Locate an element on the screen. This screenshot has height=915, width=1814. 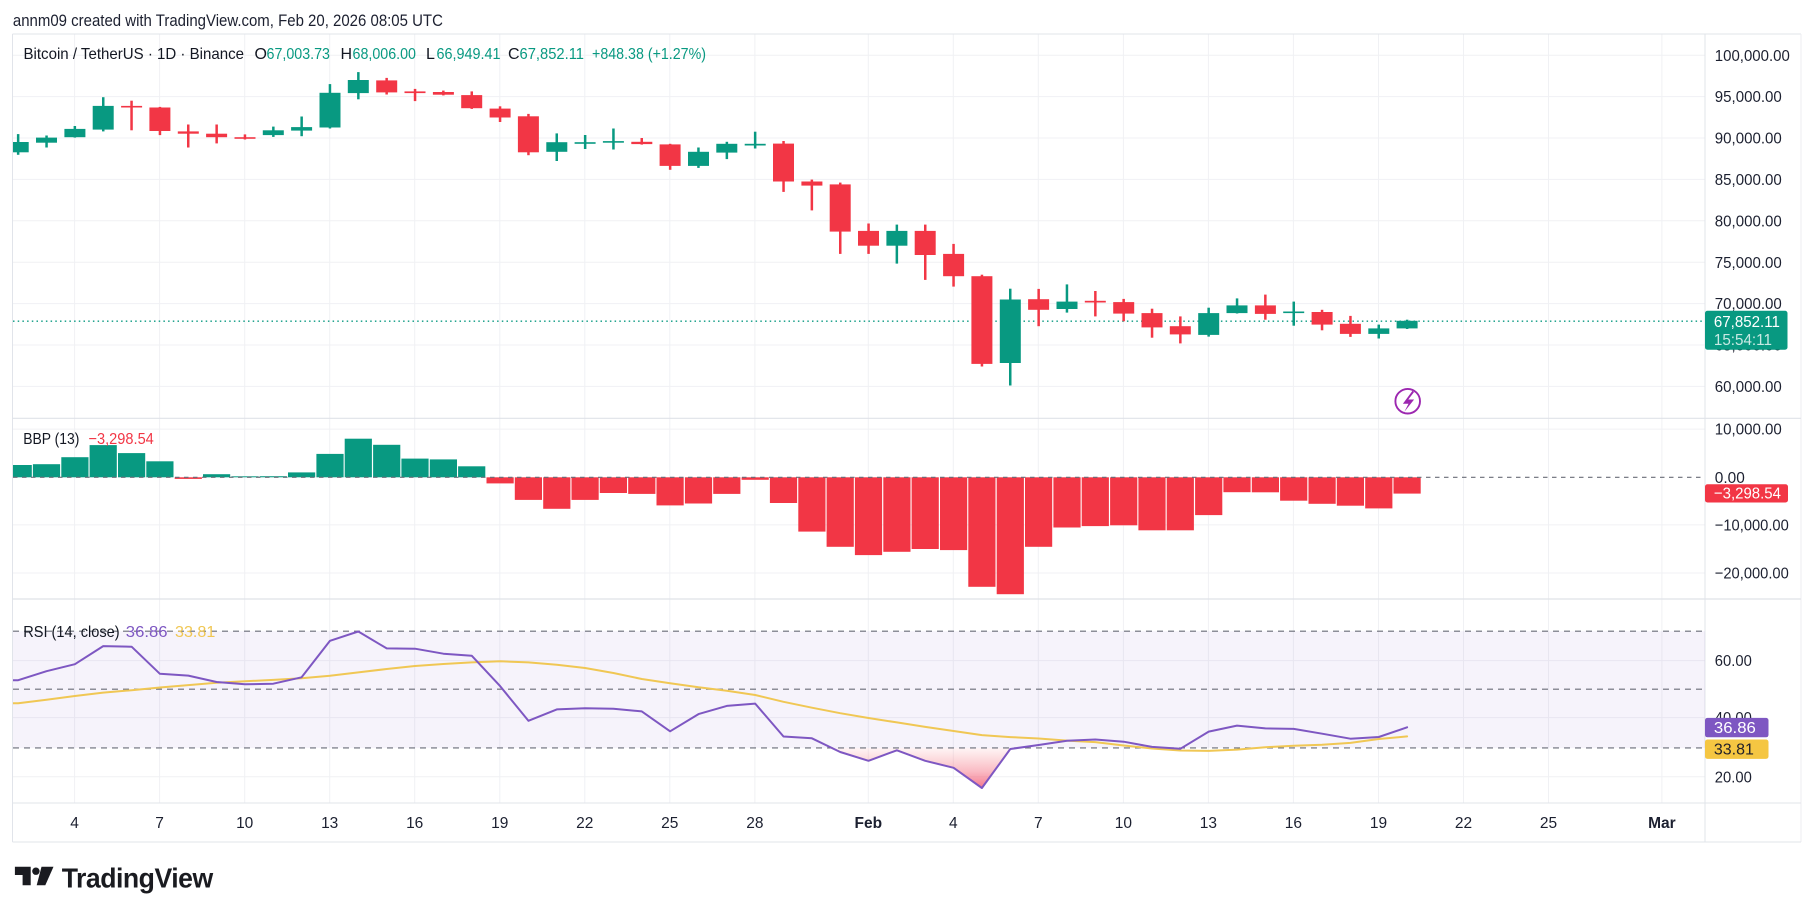
svg-text: −10,000.00 is located at coordinates (1752, 526).